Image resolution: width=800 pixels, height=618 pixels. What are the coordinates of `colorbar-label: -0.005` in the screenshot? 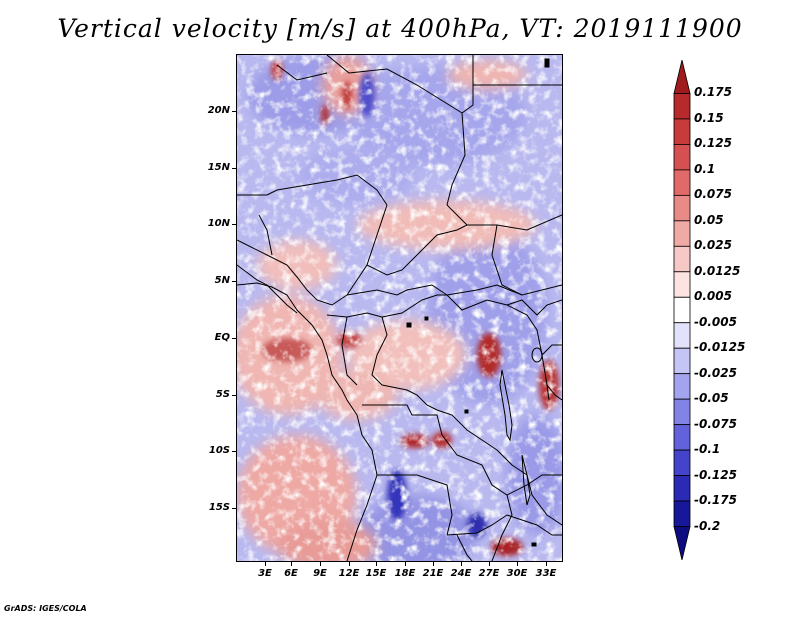 It's located at (715, 321).